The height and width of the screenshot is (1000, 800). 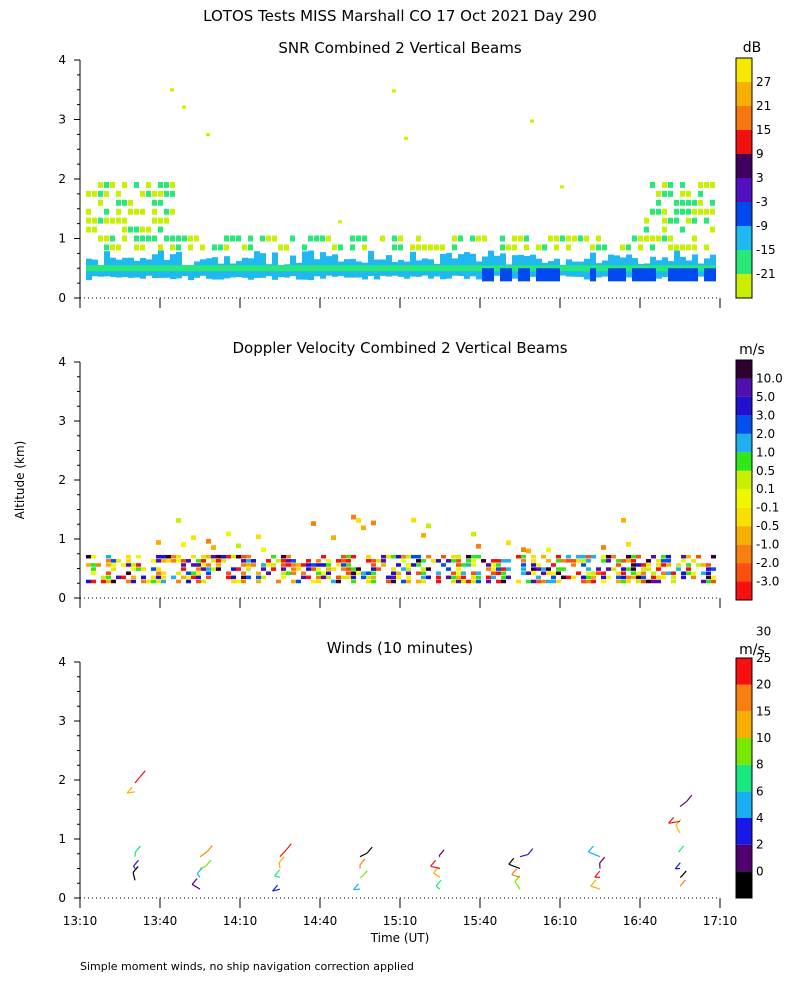 What do you see at coordinates (763, 106) in the screenshot?
I see `colorbar-label: 21` at bounding box center [763, 106].